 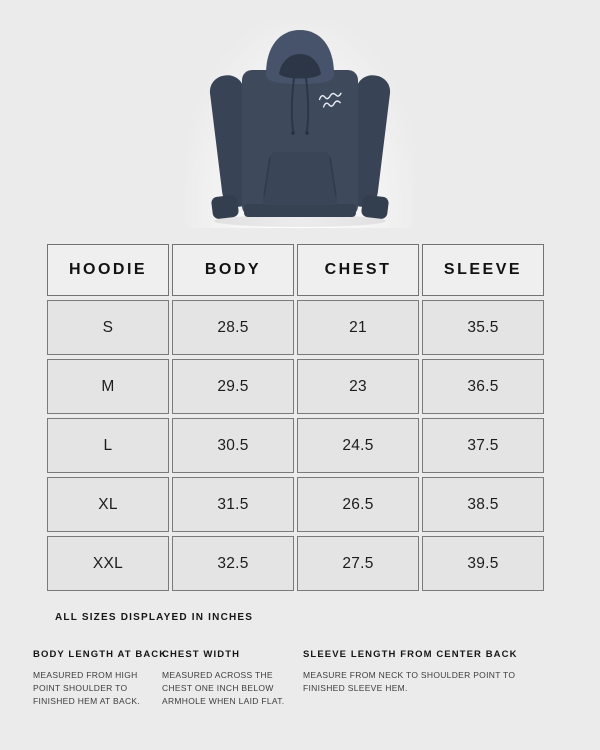 I want to click on hoodie-hem, so click(x=300, y=210).